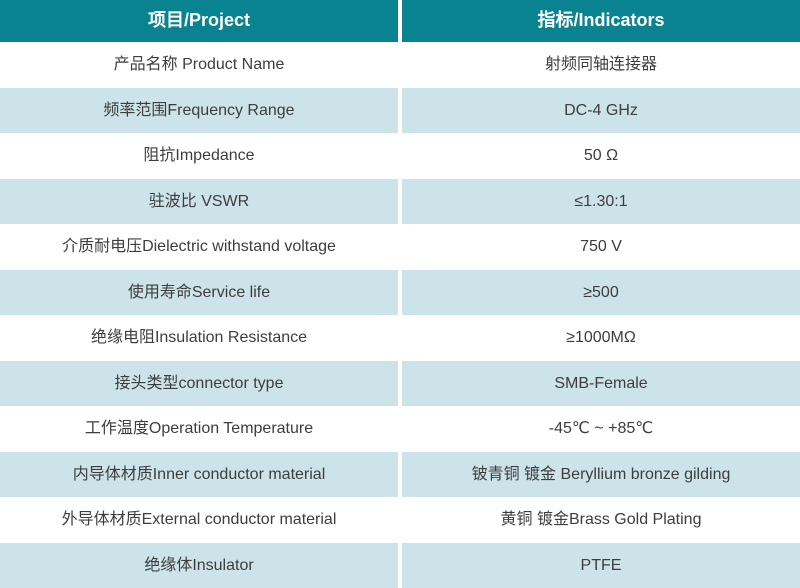 Image resolution: width=800 pixels, height=588 pixels. Describe the element at coordinates (199, 565) in the screenshot. I see `project-cell: 绝缘体Insulator` at that location.